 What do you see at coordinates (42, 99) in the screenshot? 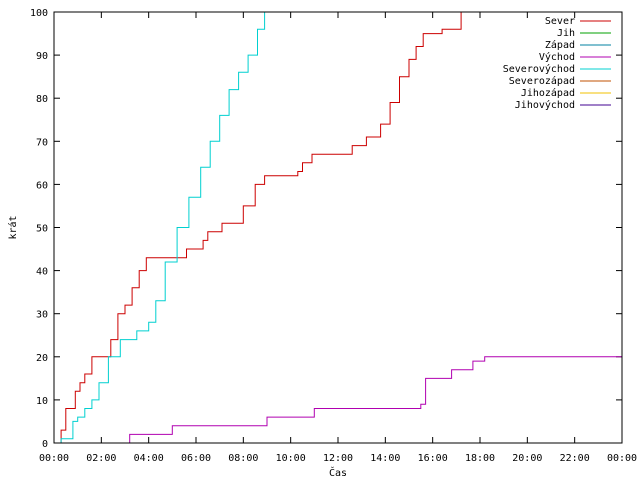
I see `y-tick-label: 80` at bounding box center [42, 99].